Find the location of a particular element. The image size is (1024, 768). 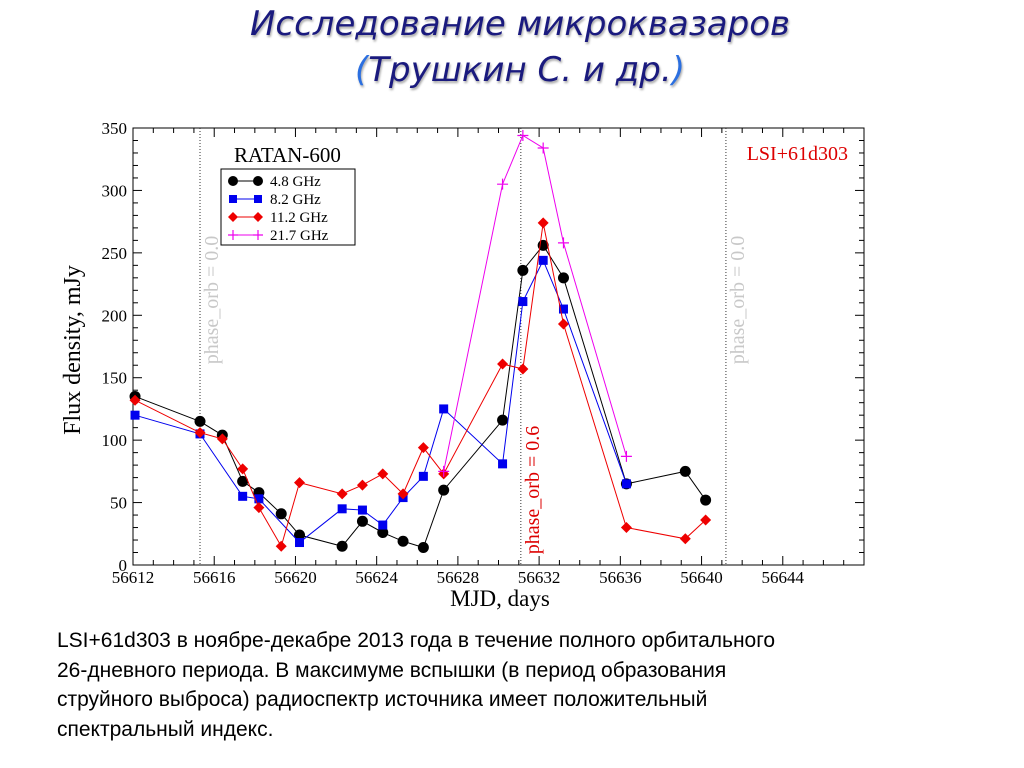

y-tick-label: 300 is located at coordinates (115, 190).